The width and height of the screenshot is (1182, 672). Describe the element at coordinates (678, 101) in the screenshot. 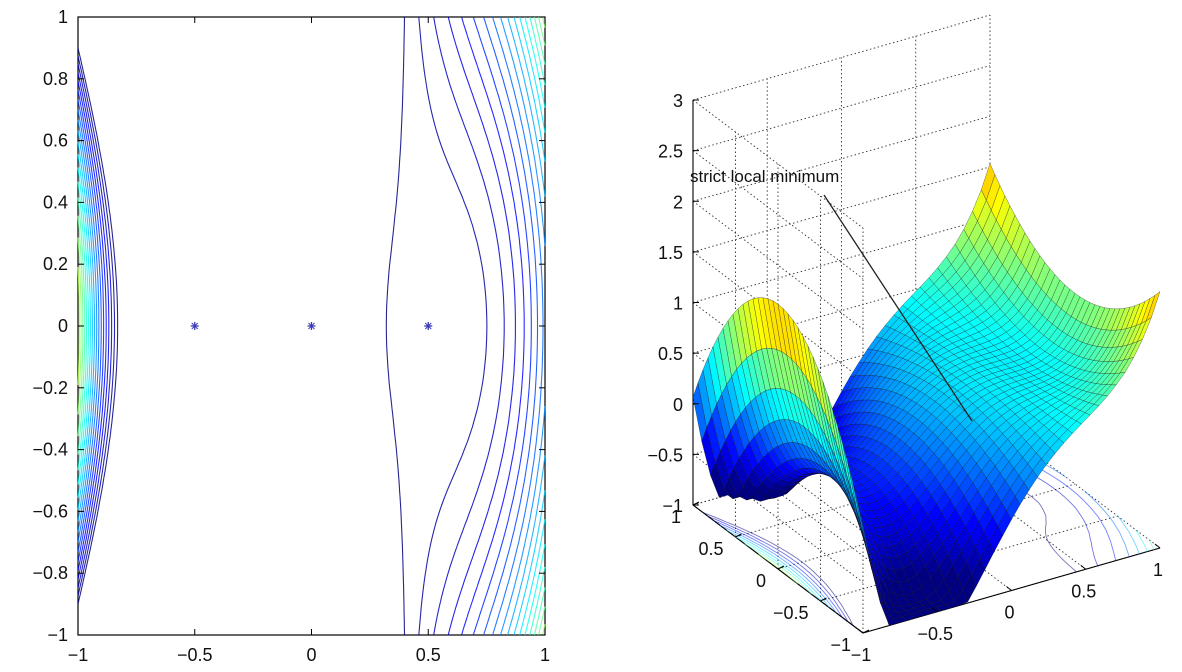

I see `surface-z-tick-label: 3` at that location.